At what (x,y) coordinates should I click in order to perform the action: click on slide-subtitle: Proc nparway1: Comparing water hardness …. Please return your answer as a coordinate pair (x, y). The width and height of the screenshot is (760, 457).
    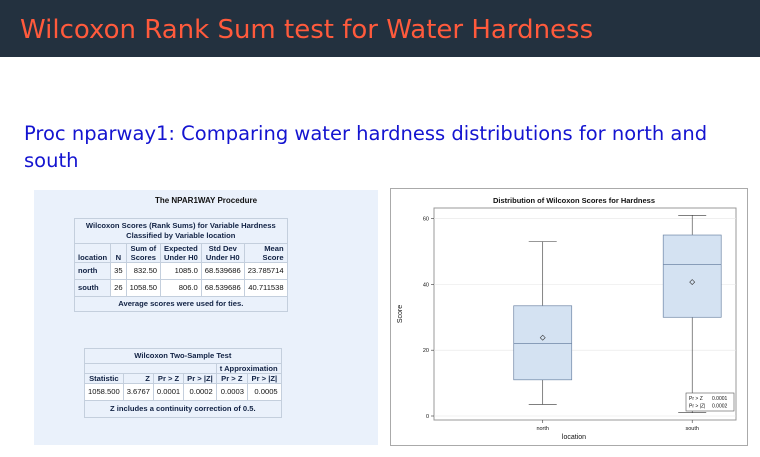
    Looking at the image, I should click on (366, 147).